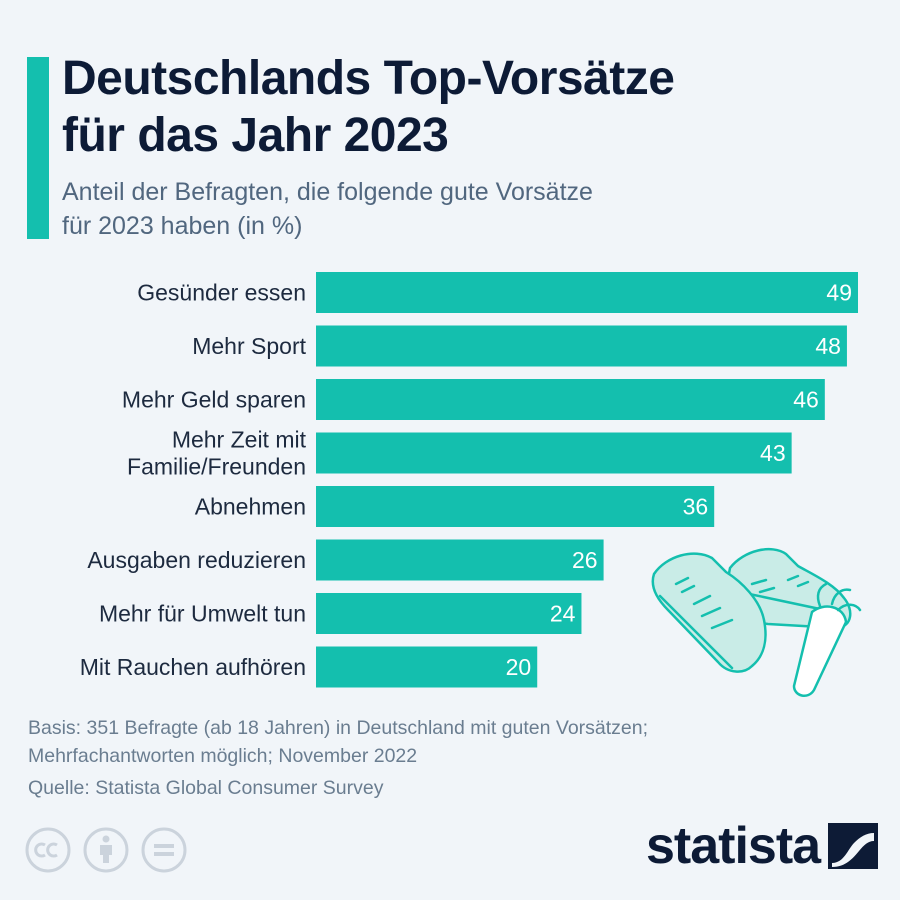 This screenshot has height=900, width=900. Describe the element at coordinates (368, 78) in the screenshot. I see `chart-title-line-1: Deutschlands Top-Vorsätze` at that location.